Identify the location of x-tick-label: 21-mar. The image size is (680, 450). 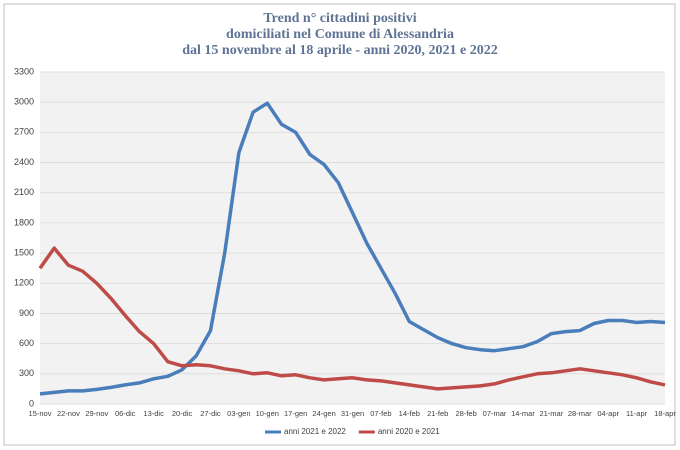
(551, 413).